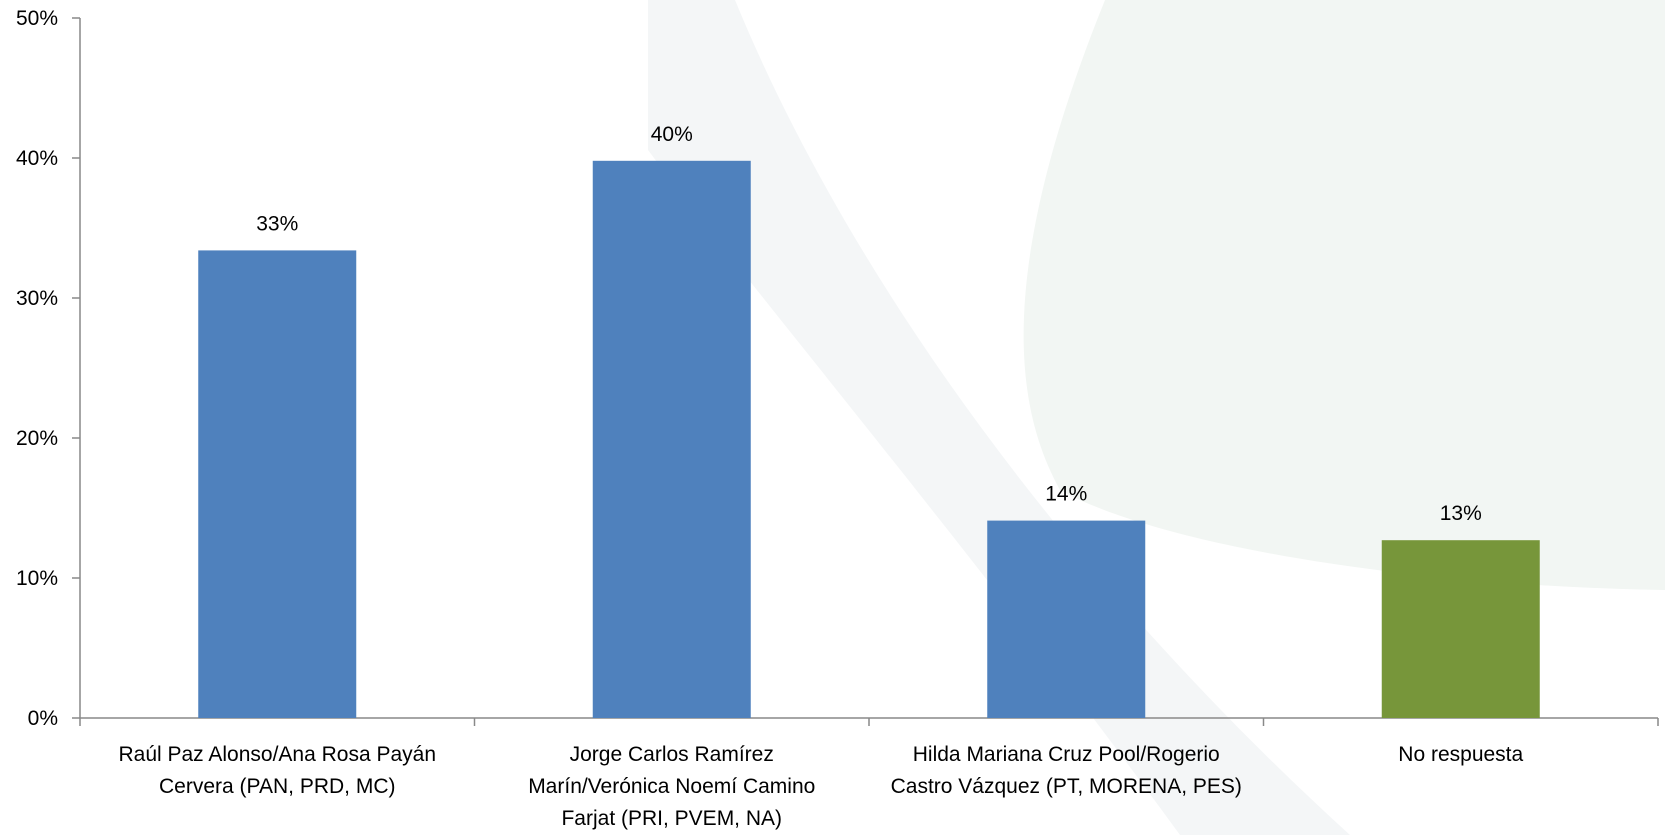 Image resolution: width=1665 pixels, height=835 pixels. Describe the element at coordinates (1461, 513) in the screenshot. I see `bar-value-label: 13%` at that location.